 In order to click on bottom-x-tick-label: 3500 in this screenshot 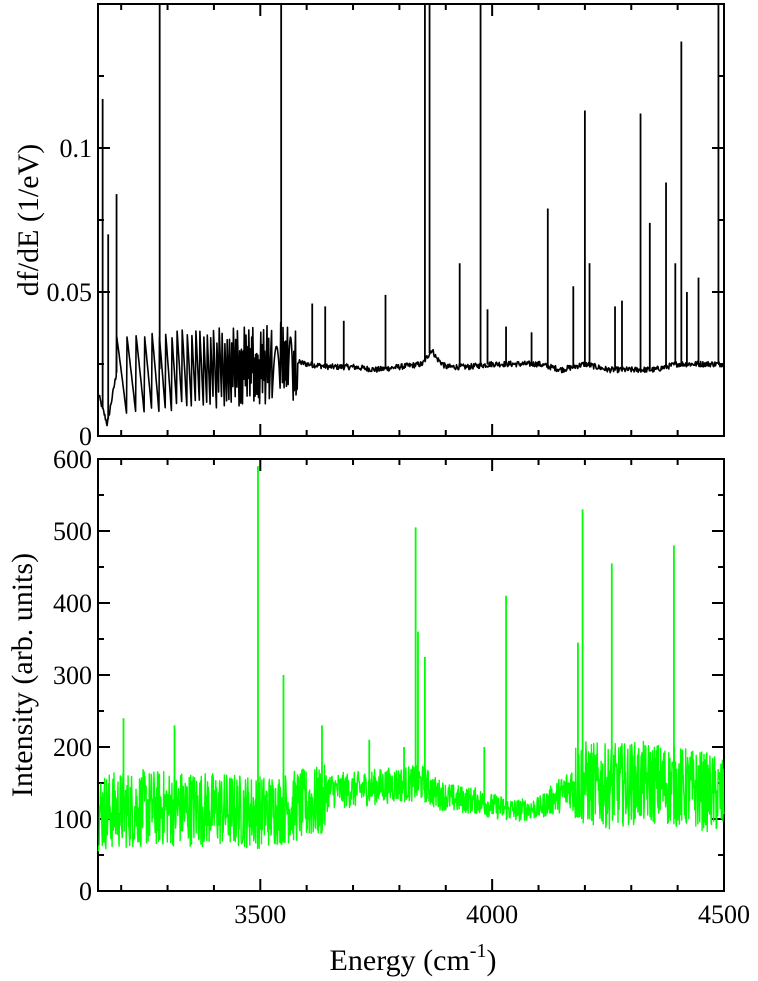, I will do `click(260, 914)`.